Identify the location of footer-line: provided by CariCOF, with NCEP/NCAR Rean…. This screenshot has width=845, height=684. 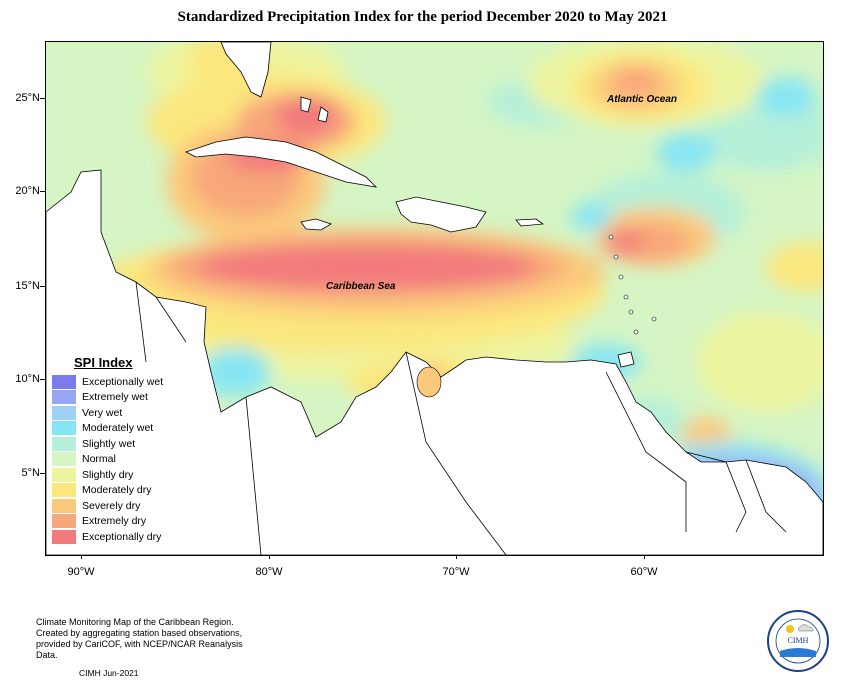
(139, 649).